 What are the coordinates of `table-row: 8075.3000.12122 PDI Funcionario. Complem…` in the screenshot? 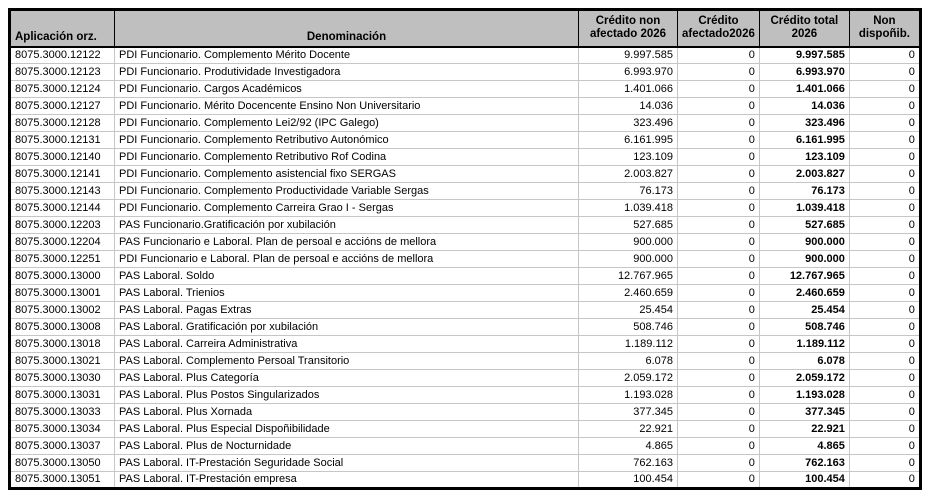 It's located at (465, 55).